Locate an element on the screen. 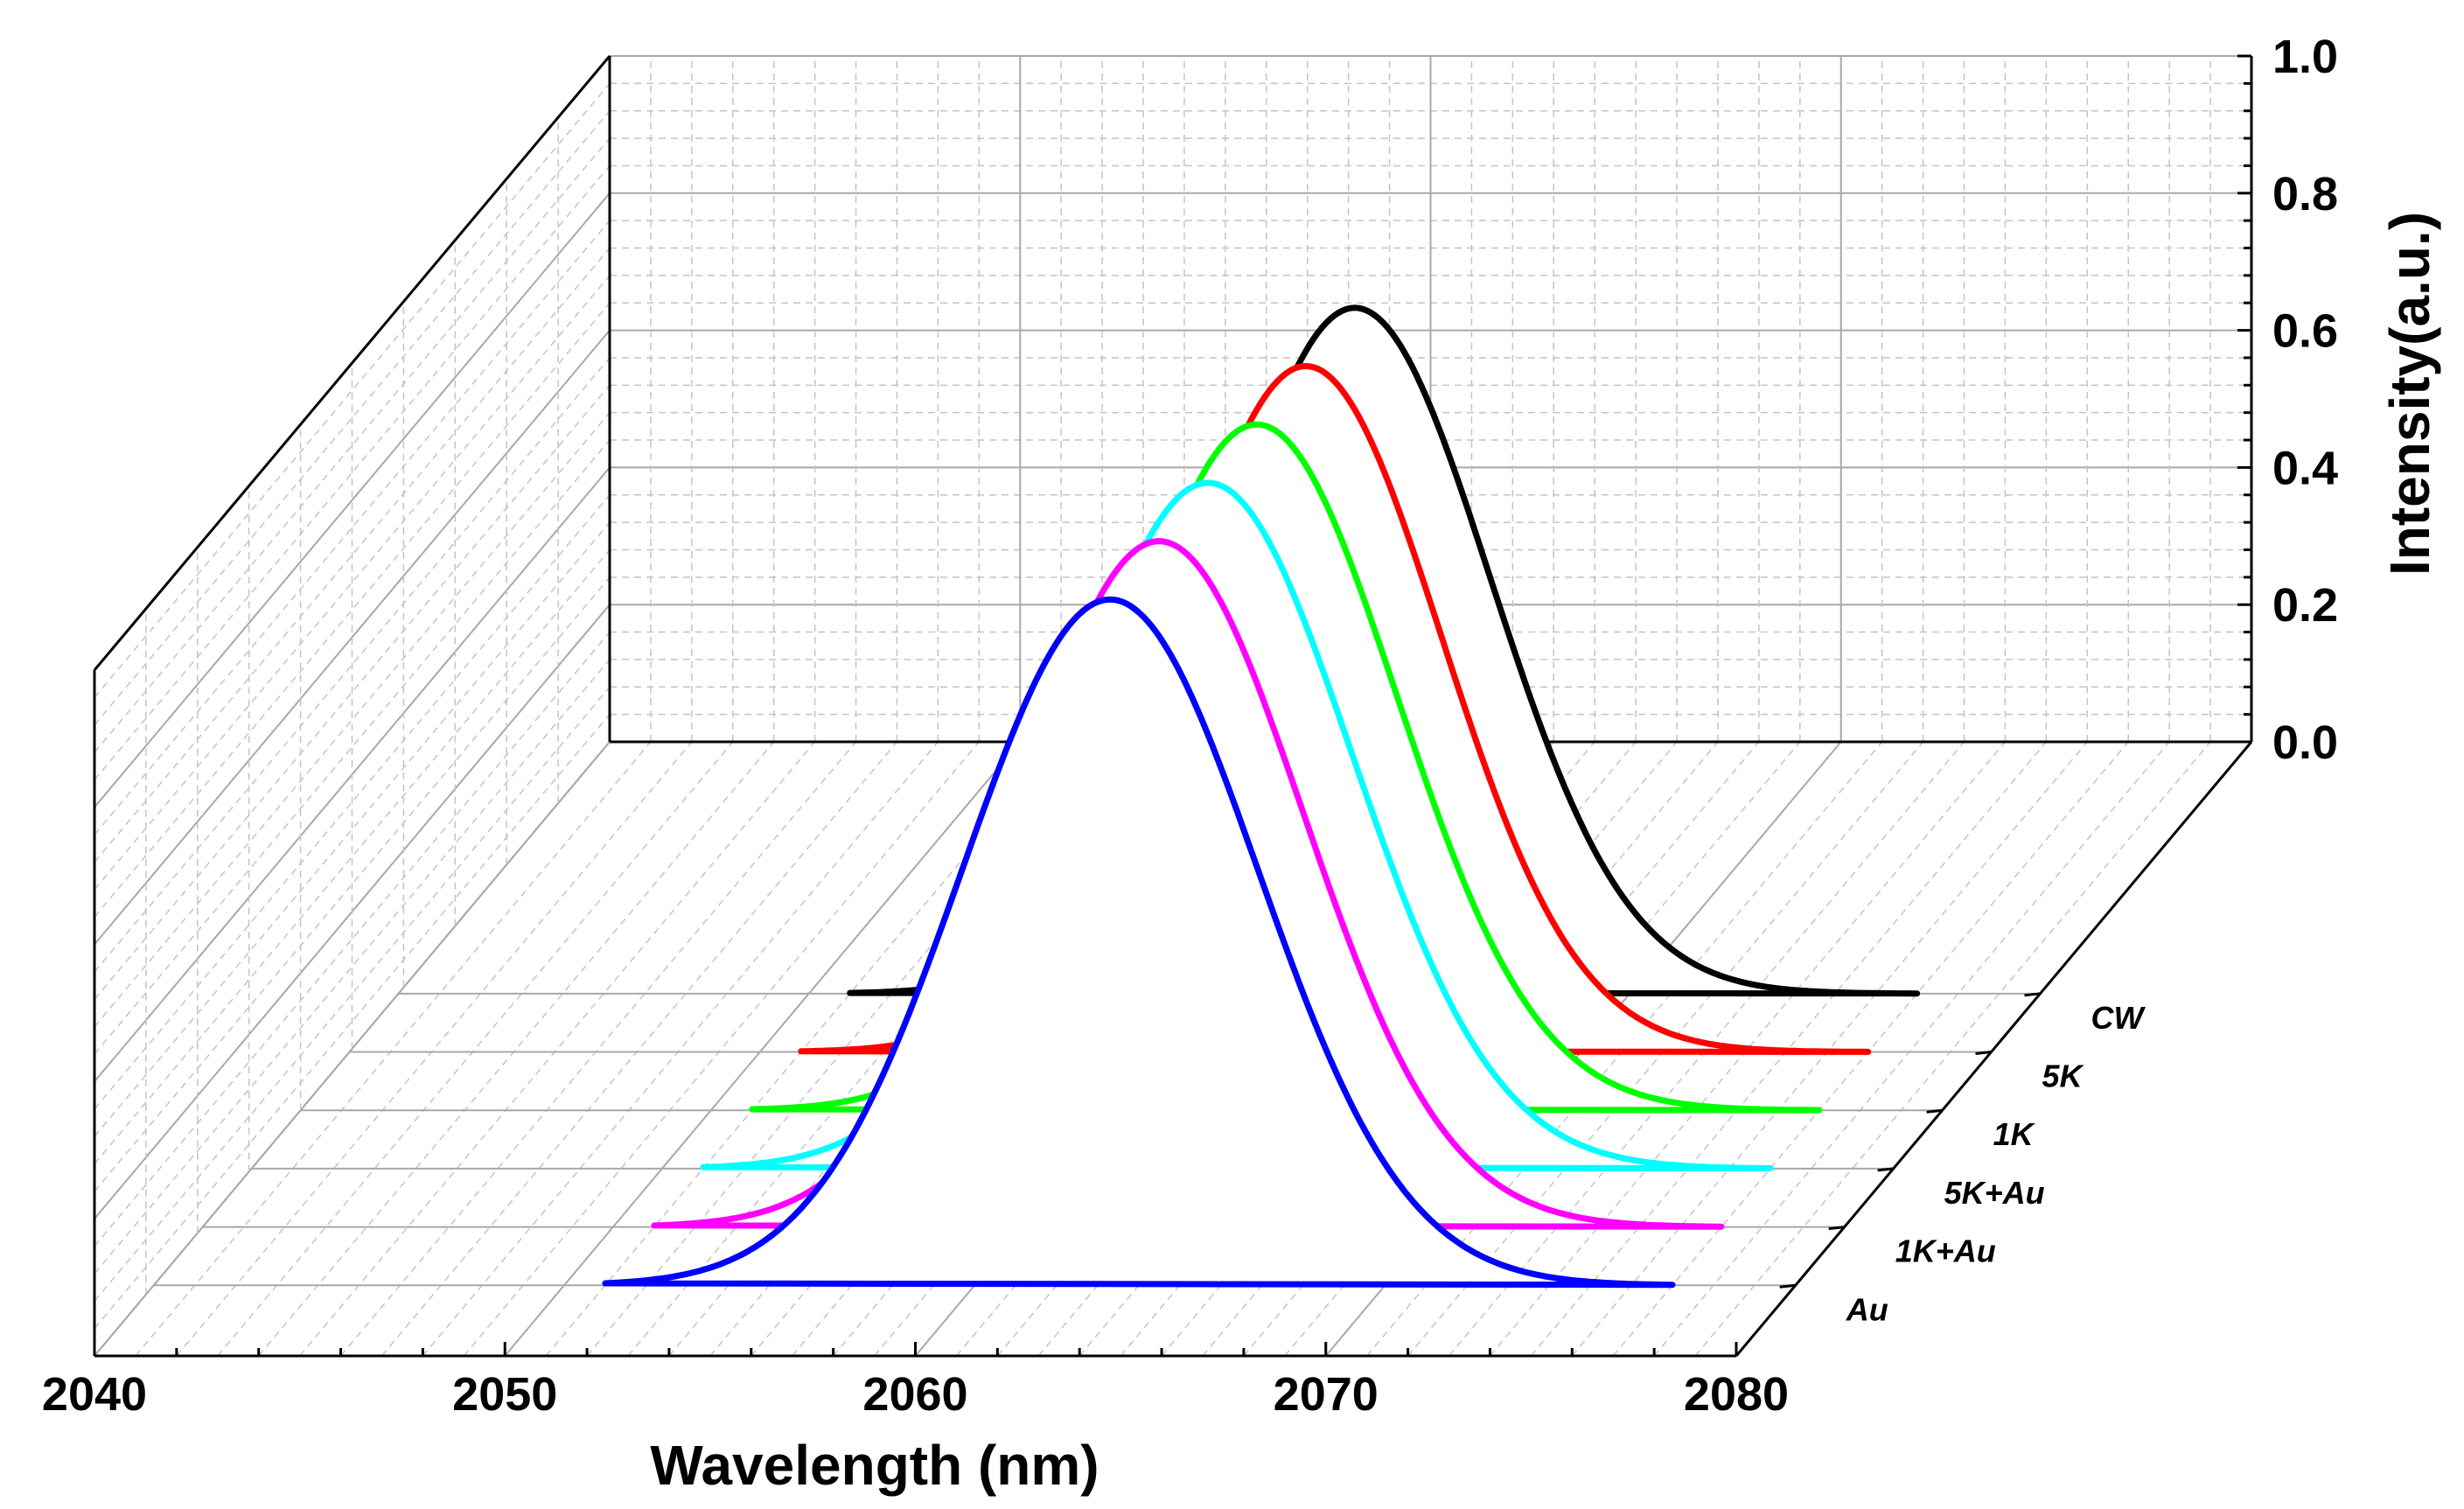 Image resolution: width=2464 pixels, height=1509 pixels. series-label: 5K+Au is located at coordinates (1995, 1193).